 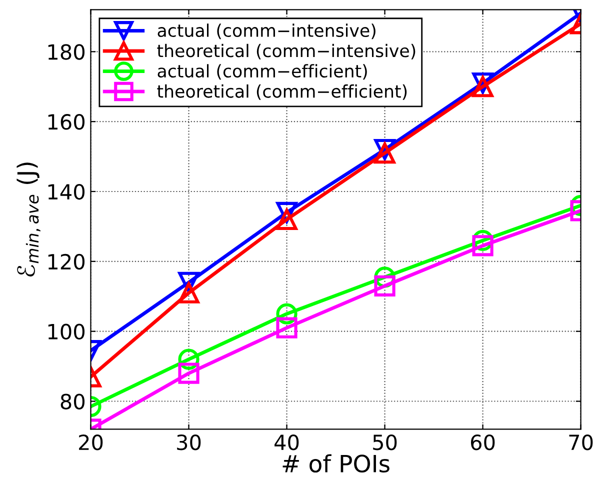 I want to click on y-tick-label: 140, so click(x=66, y=192).